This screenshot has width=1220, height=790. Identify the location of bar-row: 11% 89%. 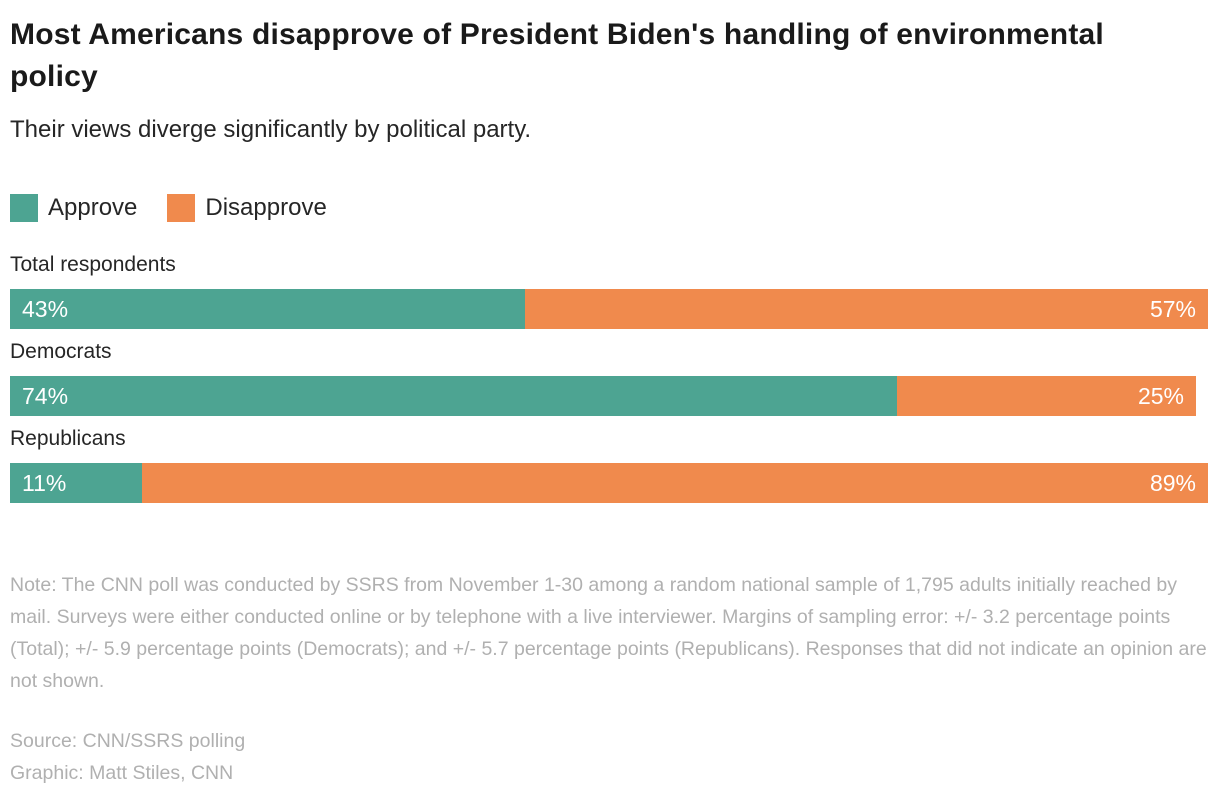
(609, 483).